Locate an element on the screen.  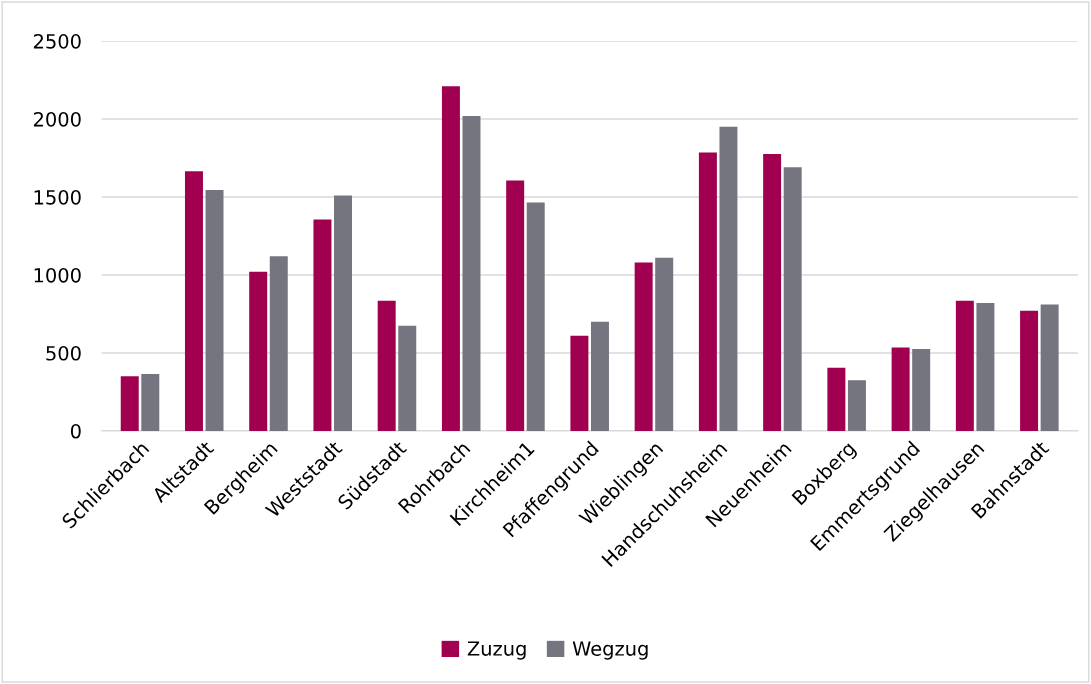
legend-label: Wegzug is located at coordinates (610, 650).